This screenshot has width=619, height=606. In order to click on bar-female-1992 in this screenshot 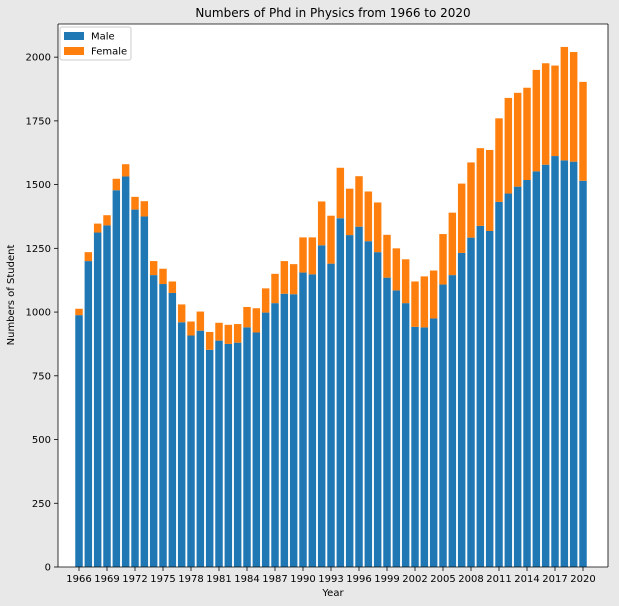, I will do `click(321, 223)`.